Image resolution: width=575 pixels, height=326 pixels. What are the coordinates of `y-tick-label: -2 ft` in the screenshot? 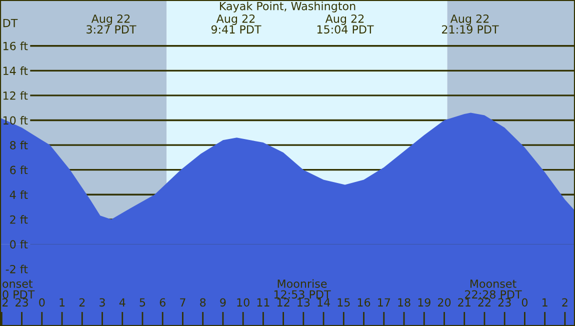 It's located at (17, 269).